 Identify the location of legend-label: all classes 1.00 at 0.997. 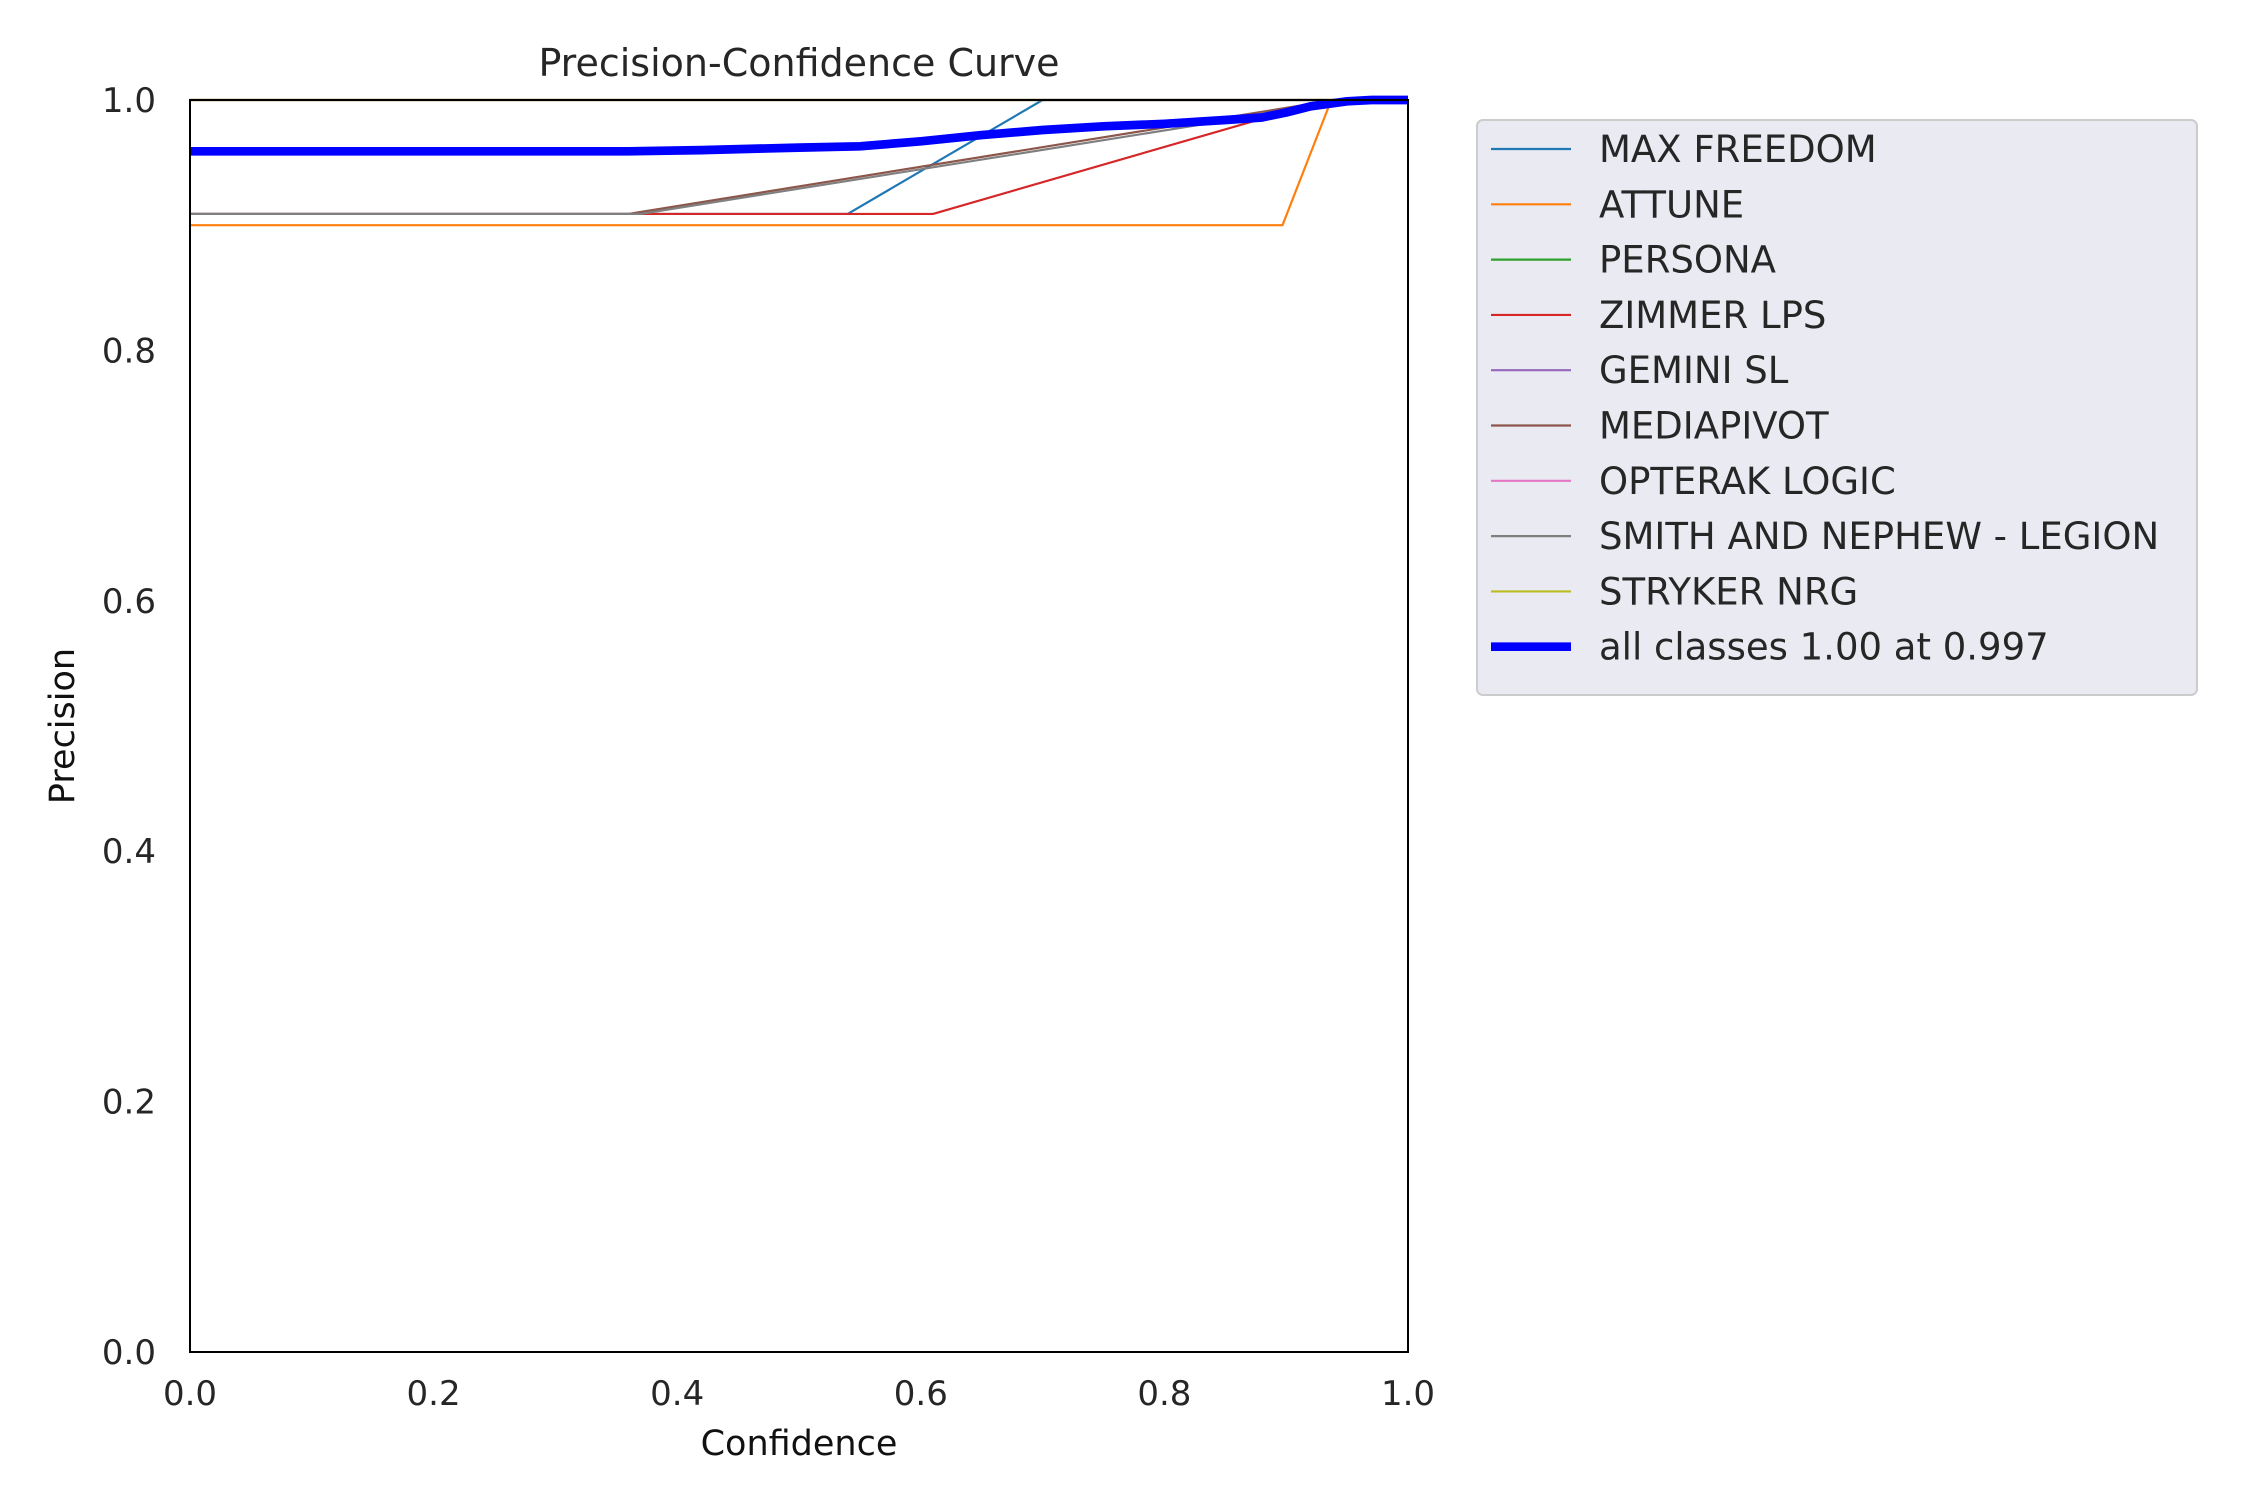
(1824, 647).